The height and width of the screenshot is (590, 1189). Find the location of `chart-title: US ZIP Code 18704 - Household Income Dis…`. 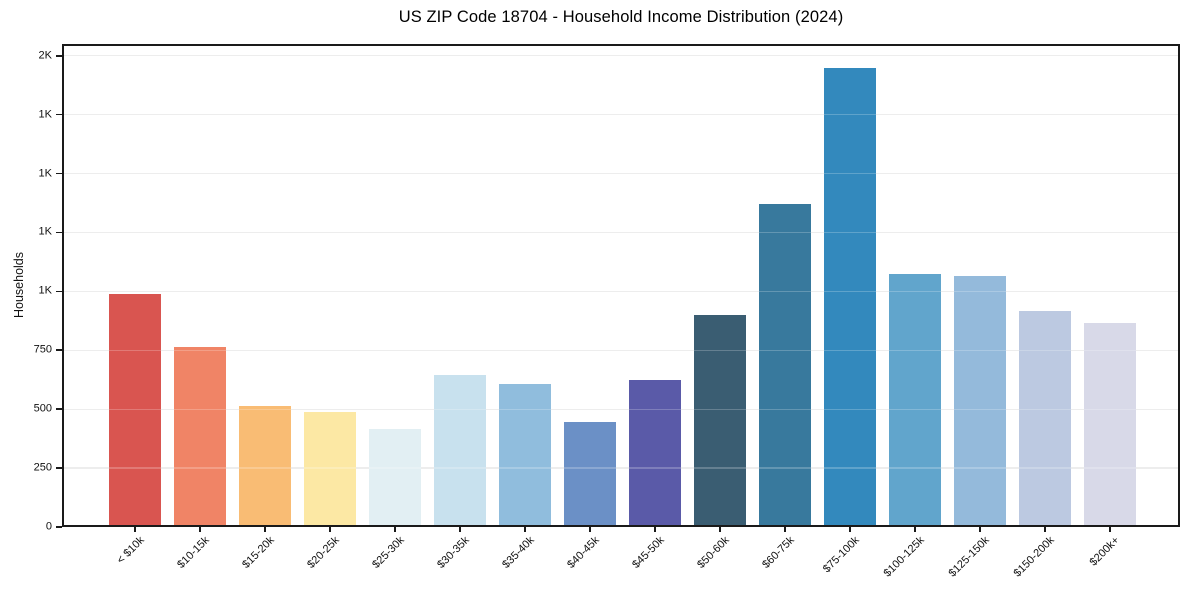

chart-title: US ZIP Code 18704 - Household Income Dis… is located at coordinates (621, 17).